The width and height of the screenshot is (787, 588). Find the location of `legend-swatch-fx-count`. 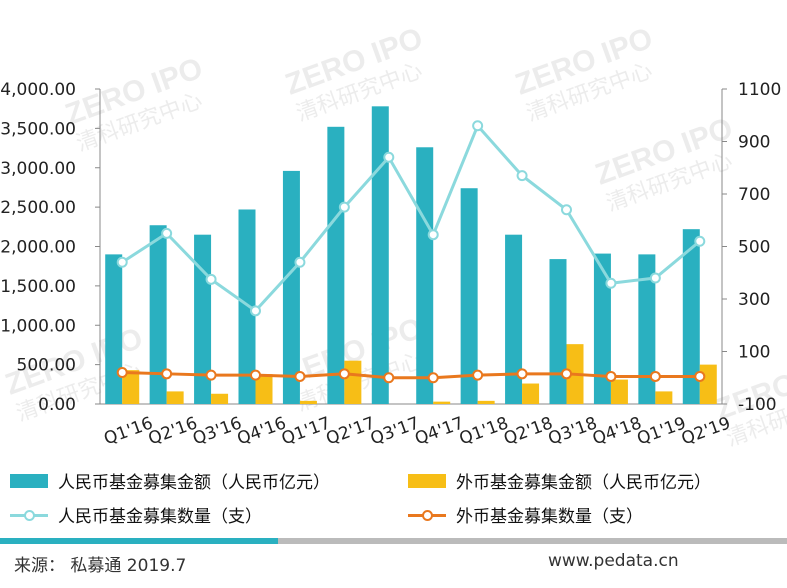

legend-swatch-fx-count is located at coordinates (427, 515).